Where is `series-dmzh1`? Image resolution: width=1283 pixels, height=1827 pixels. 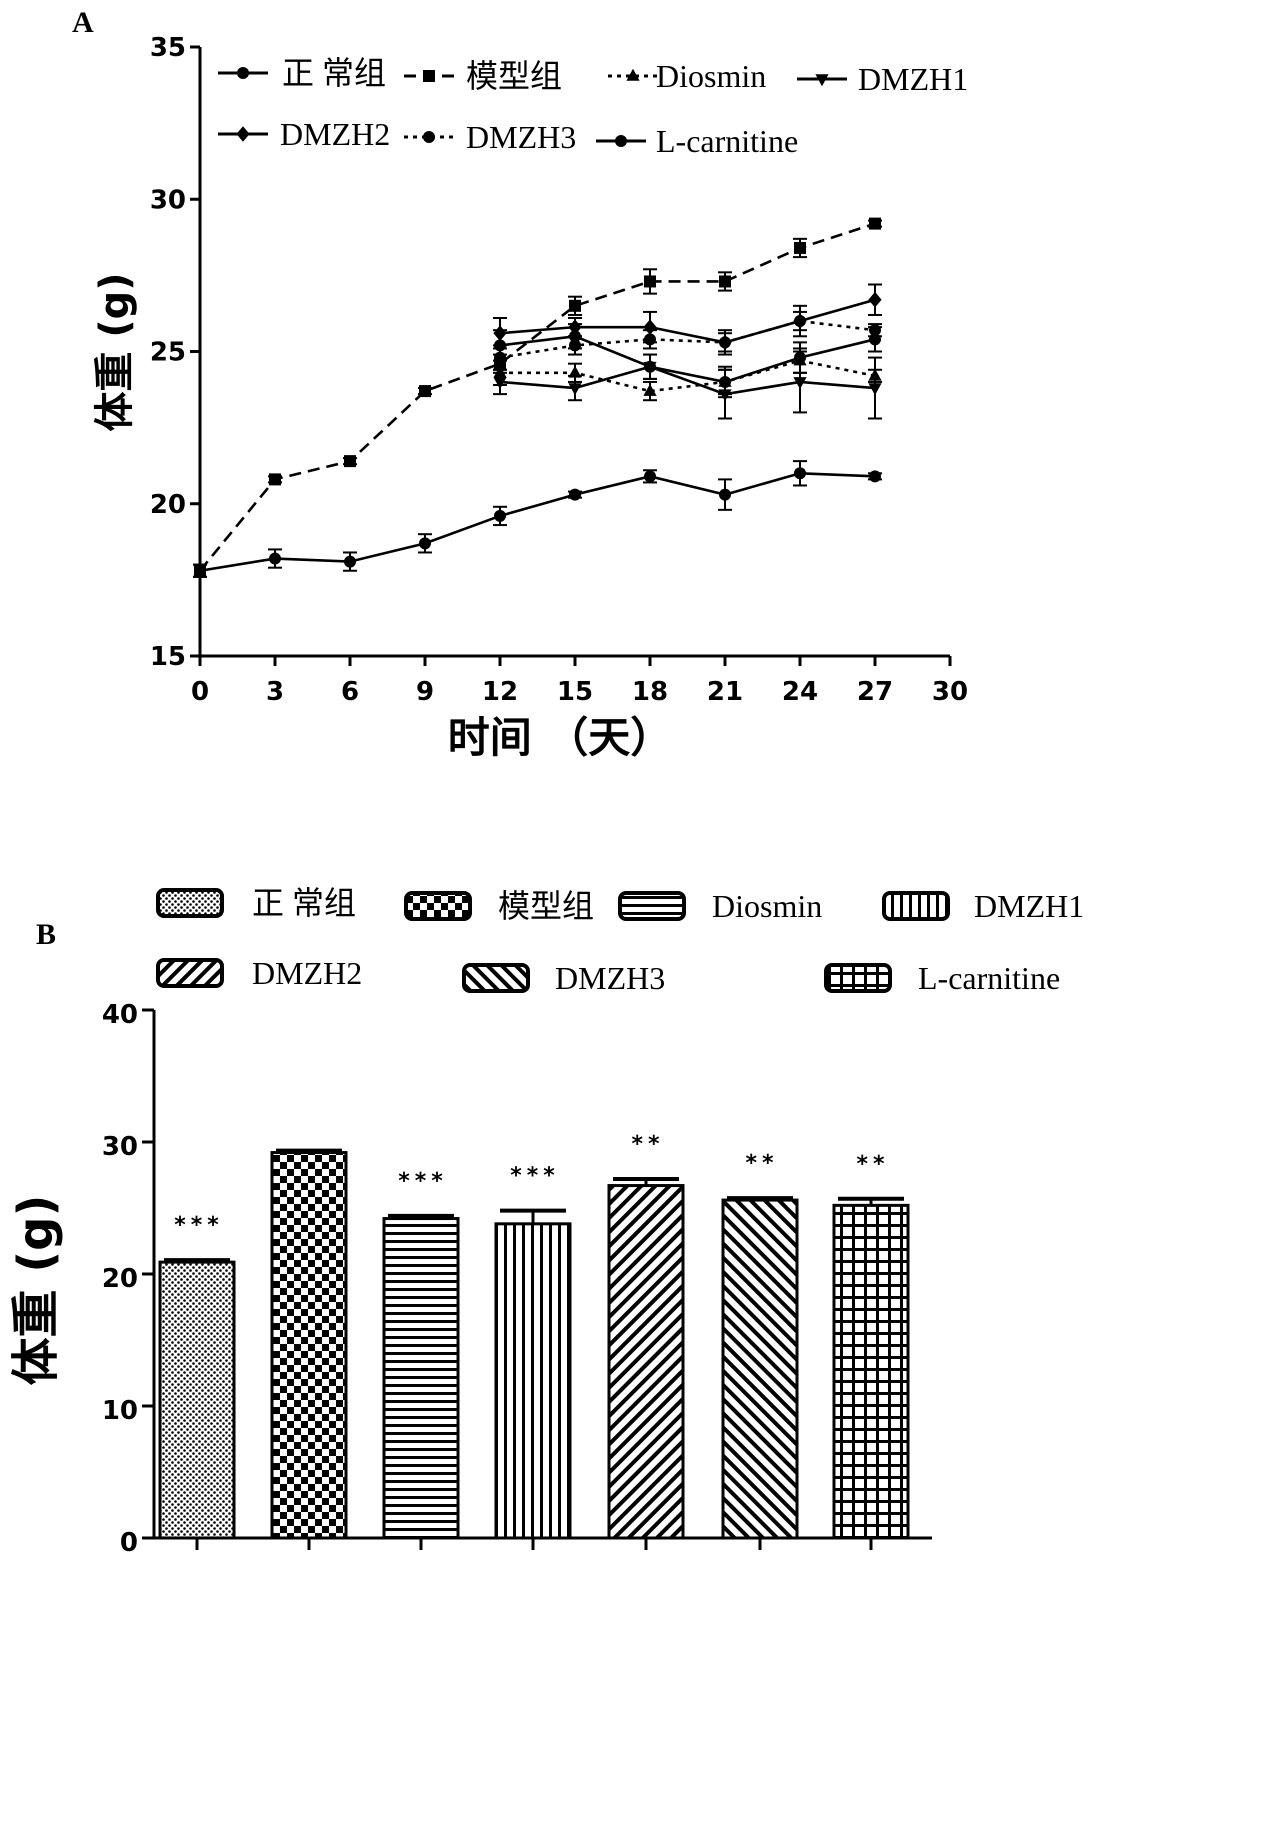
series-dmzh1 is located at coordinates (687, 385).